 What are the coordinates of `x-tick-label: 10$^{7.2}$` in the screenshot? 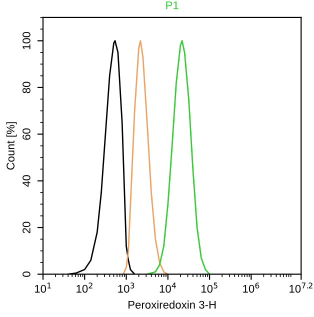 It's located at (301, 287).